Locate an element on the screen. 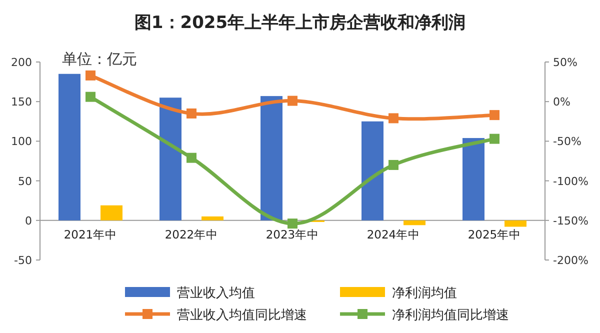 The width and height of the screenshot is (600, 333). y-tick-label: -50 is located at coordinates (23, 260).